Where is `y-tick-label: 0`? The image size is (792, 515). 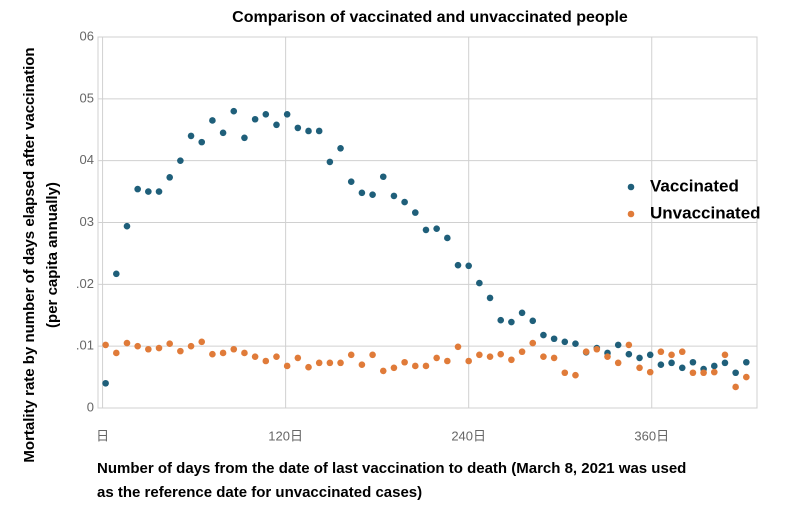 y-tick-label: 0 is located at coordinates (90, 406).